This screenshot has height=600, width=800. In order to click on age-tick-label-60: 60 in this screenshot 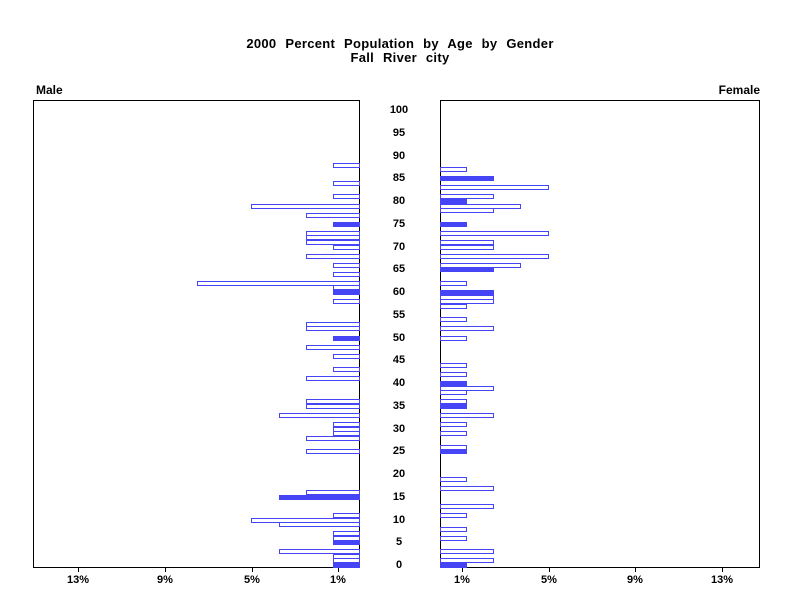, I will do `click(399, 292)`.